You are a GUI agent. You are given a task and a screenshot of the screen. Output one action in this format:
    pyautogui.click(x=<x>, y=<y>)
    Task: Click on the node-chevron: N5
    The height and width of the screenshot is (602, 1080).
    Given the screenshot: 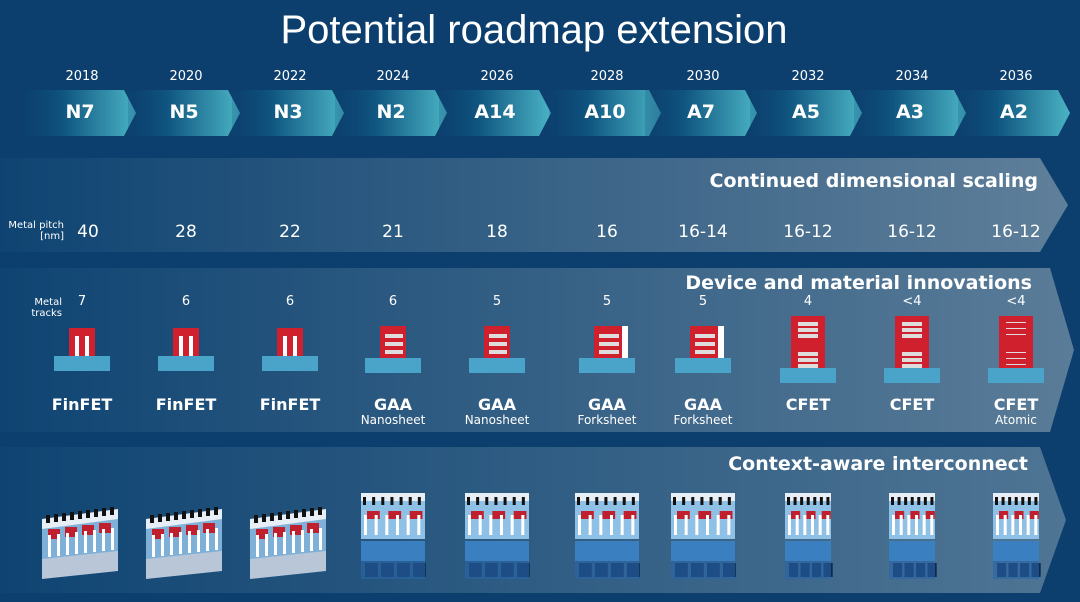 What is the action you would take?
    pyautogui.click(x=184, y=113)
    